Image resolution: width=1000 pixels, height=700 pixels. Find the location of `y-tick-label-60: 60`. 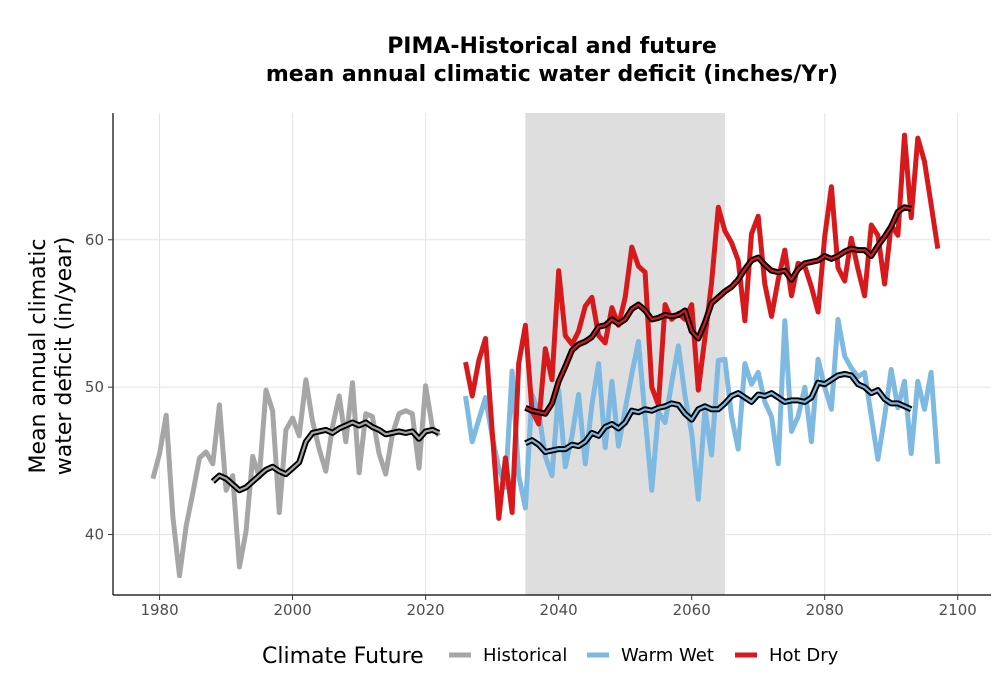

y-tick-label-60: 60 is located at coordinates (94, 240).